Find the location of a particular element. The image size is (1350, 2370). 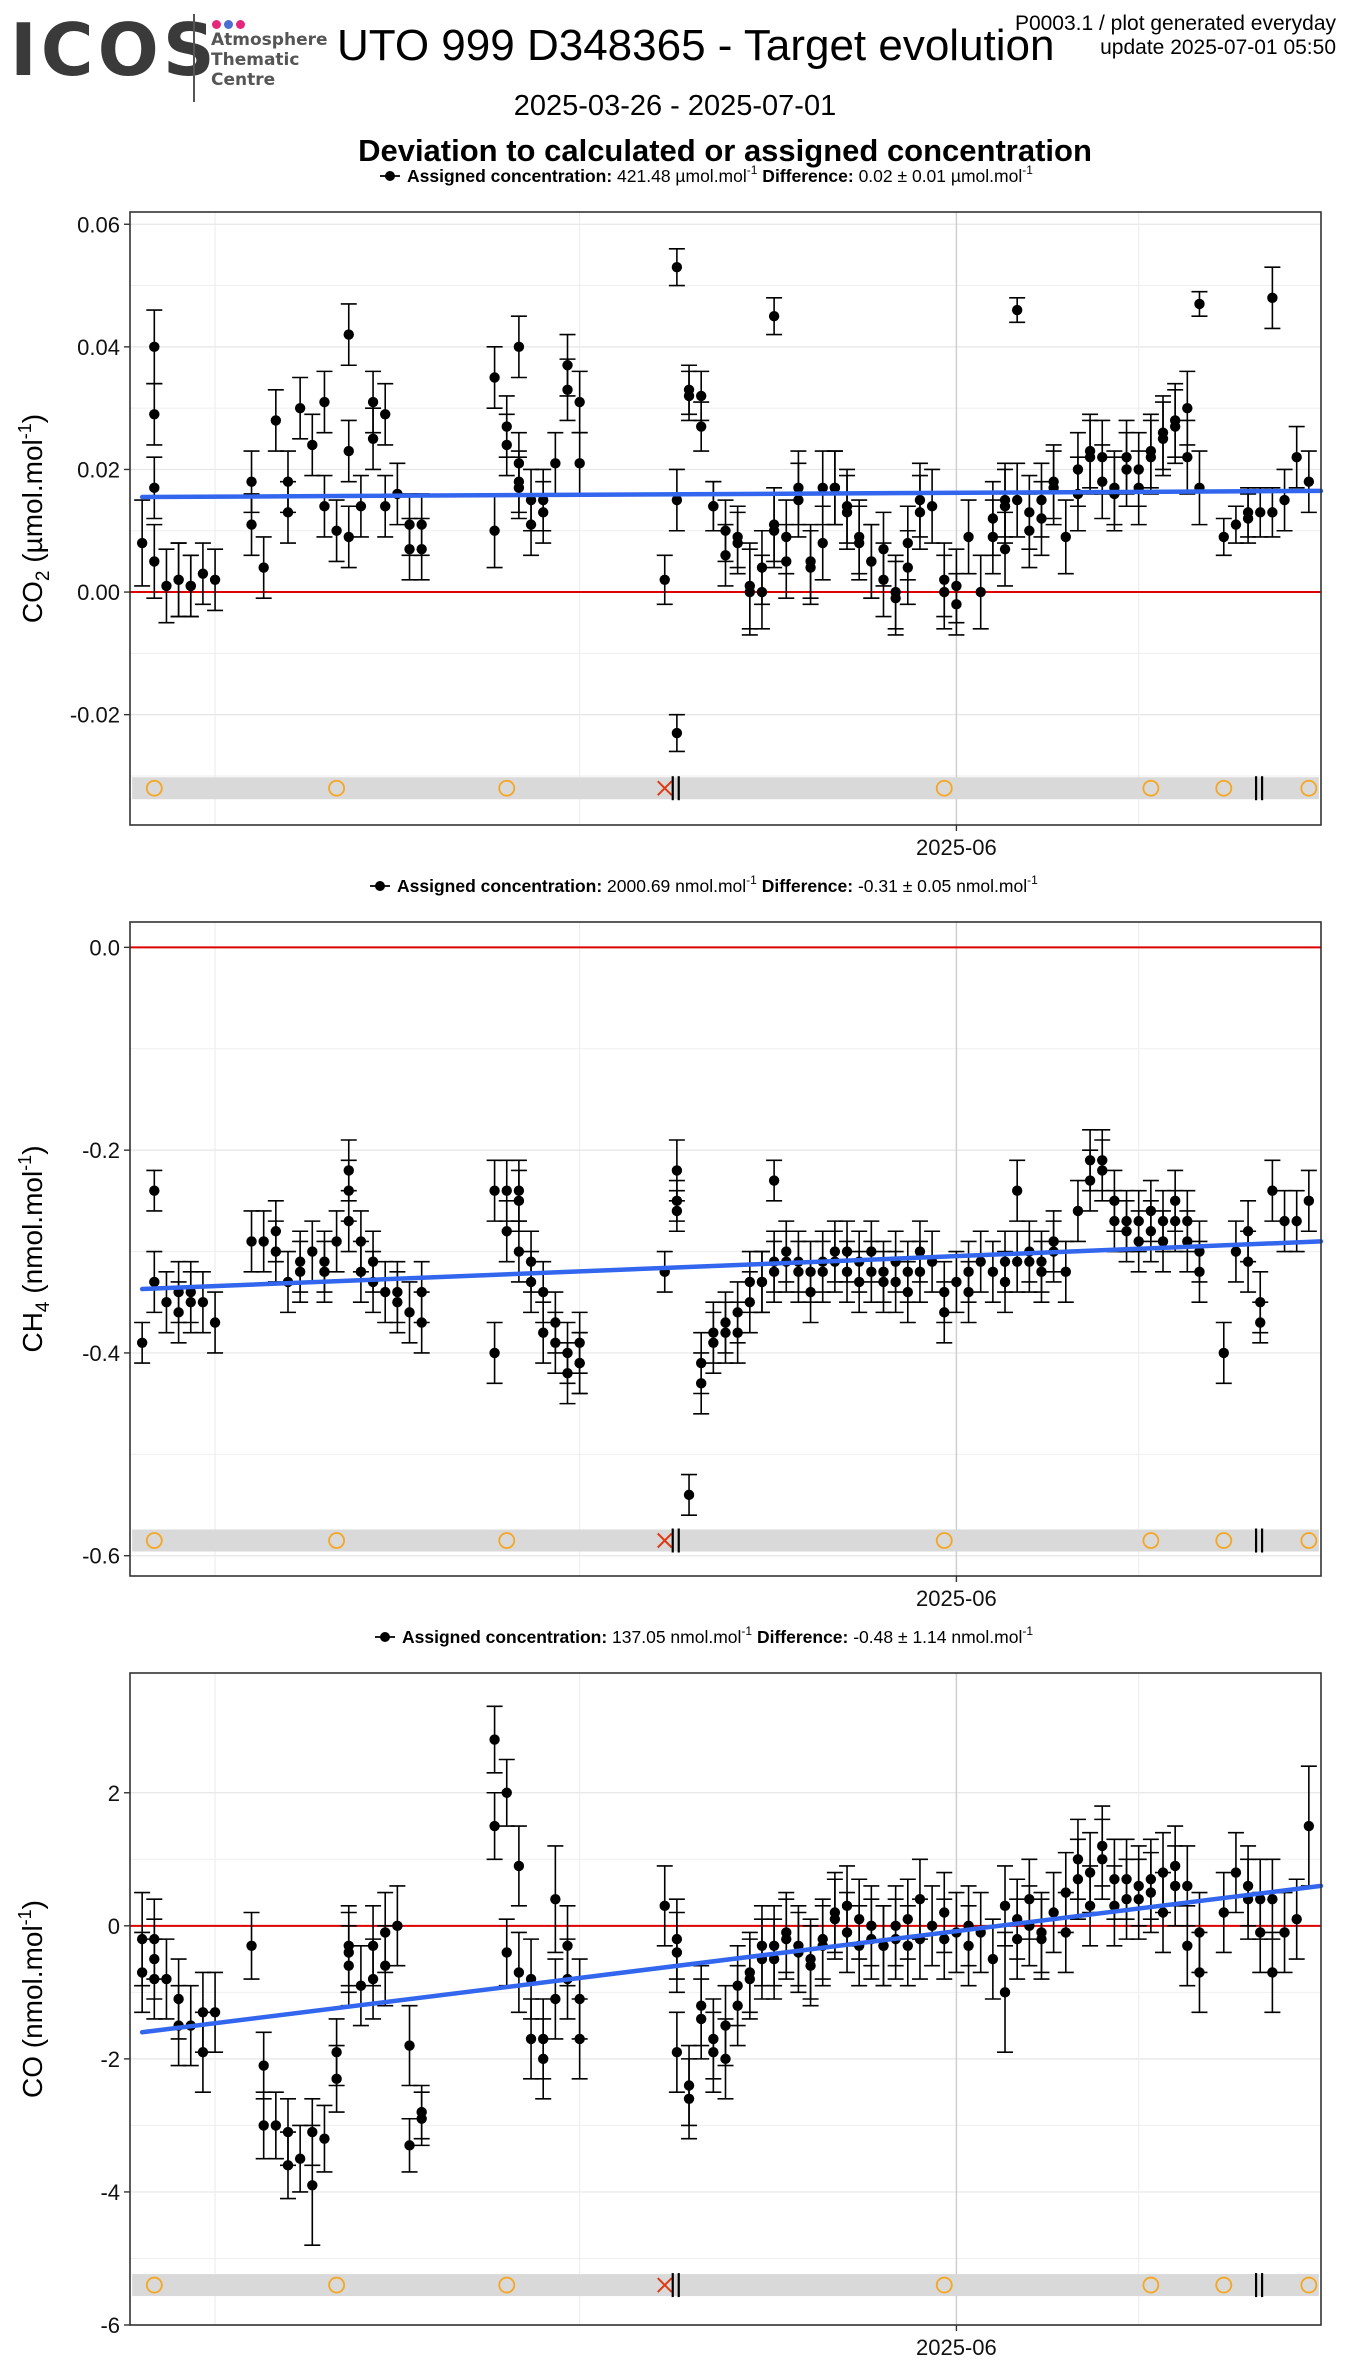

logo-line-2: Thematic is located at coordinates (255, 60).